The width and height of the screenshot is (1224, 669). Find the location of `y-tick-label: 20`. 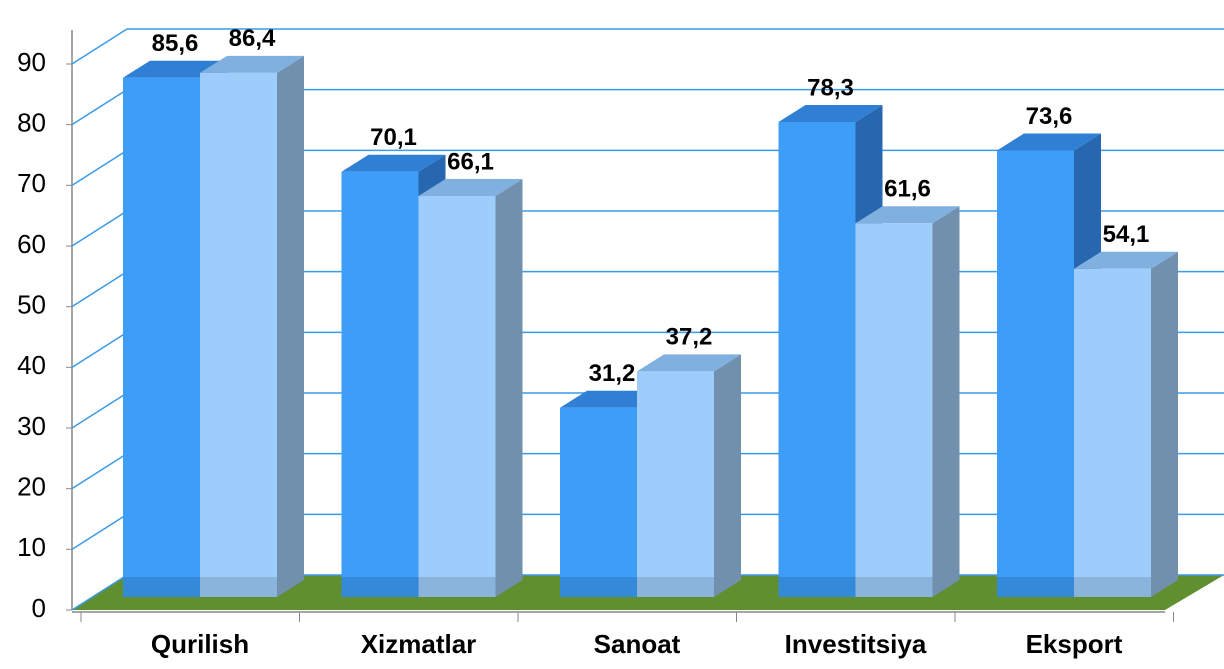

y-tick-label: 20 is located at coordinates (31, 487).